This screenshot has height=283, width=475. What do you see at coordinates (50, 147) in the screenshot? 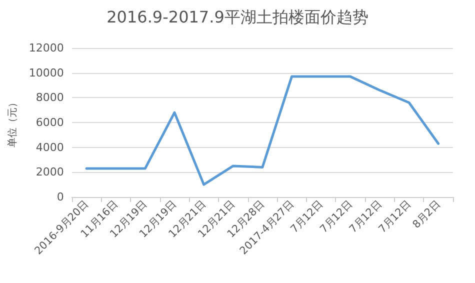
I see `y-tick-label: 4000` at bounding box center [50, 147].